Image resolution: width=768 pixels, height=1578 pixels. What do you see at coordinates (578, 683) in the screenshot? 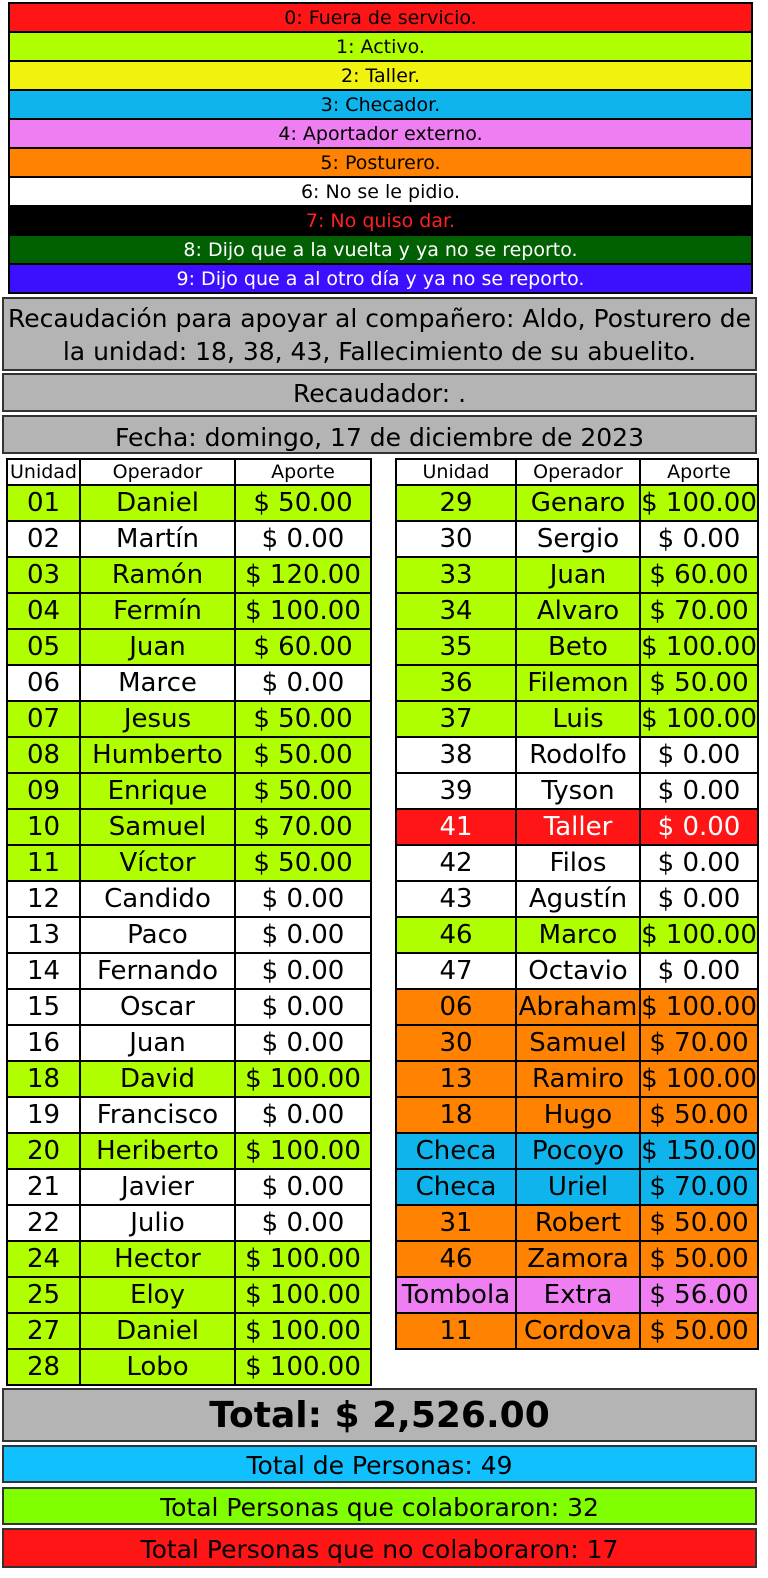
I see `cell-operador: Filemon` at bounding box center [578, 683].